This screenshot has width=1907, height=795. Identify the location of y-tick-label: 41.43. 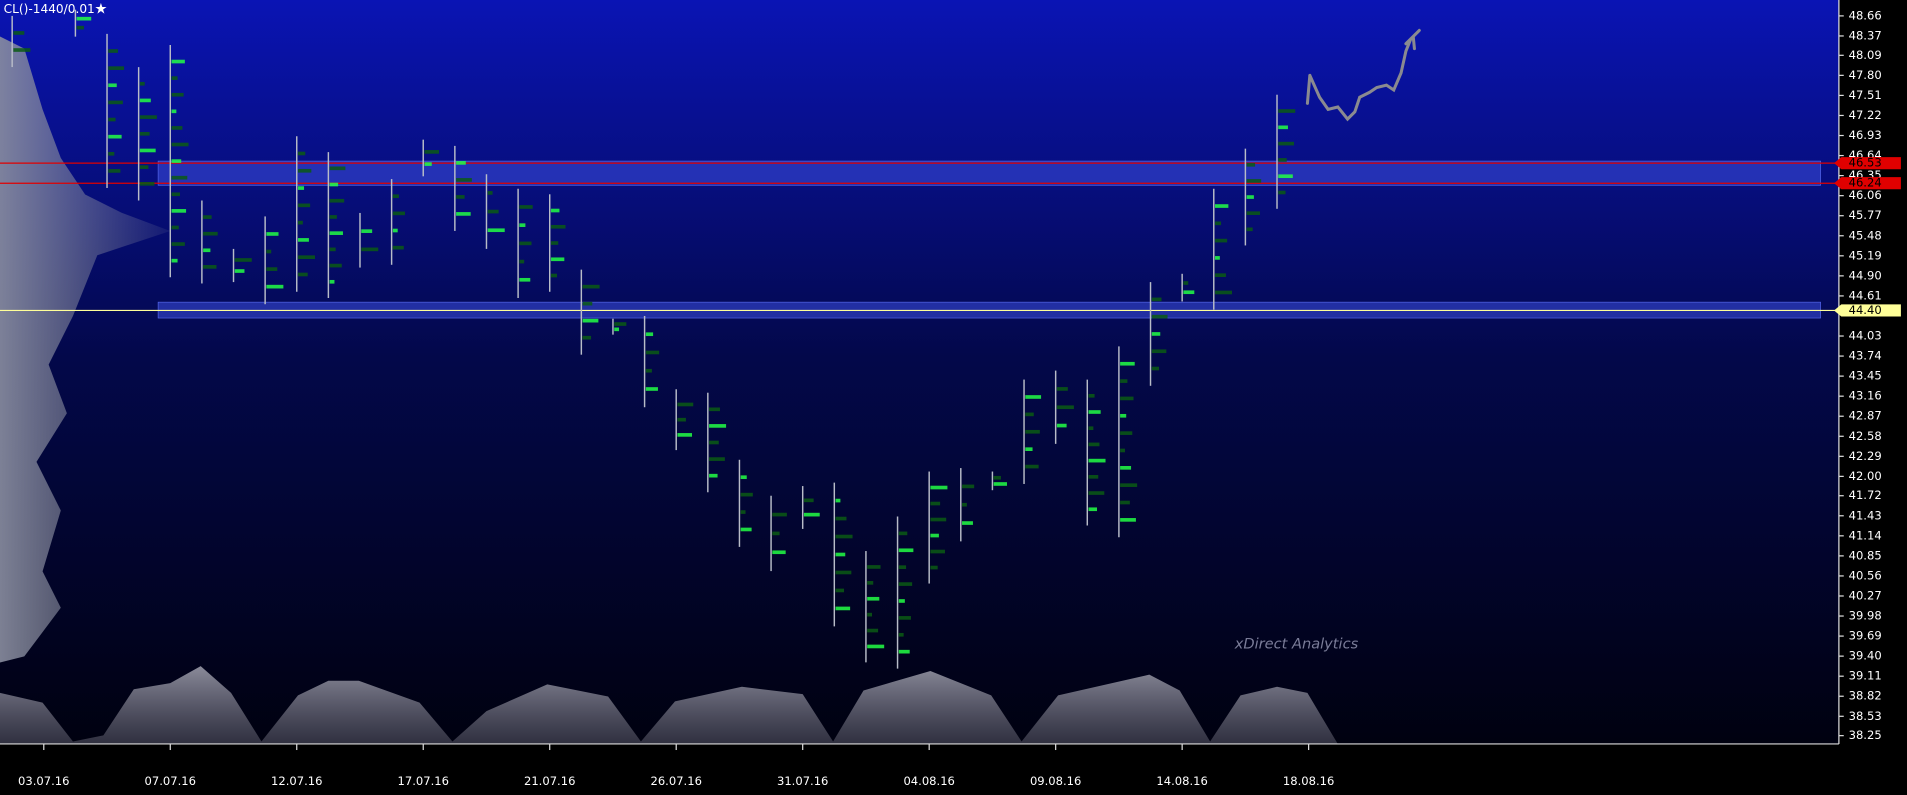
(1865, 515).